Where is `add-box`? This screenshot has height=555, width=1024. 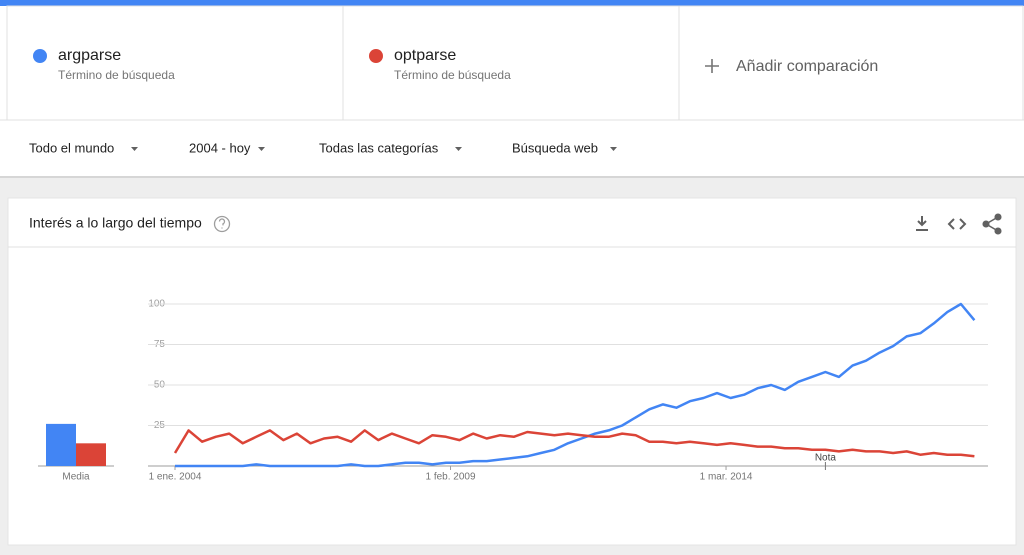 add-box is located at coordinates (851, 63).